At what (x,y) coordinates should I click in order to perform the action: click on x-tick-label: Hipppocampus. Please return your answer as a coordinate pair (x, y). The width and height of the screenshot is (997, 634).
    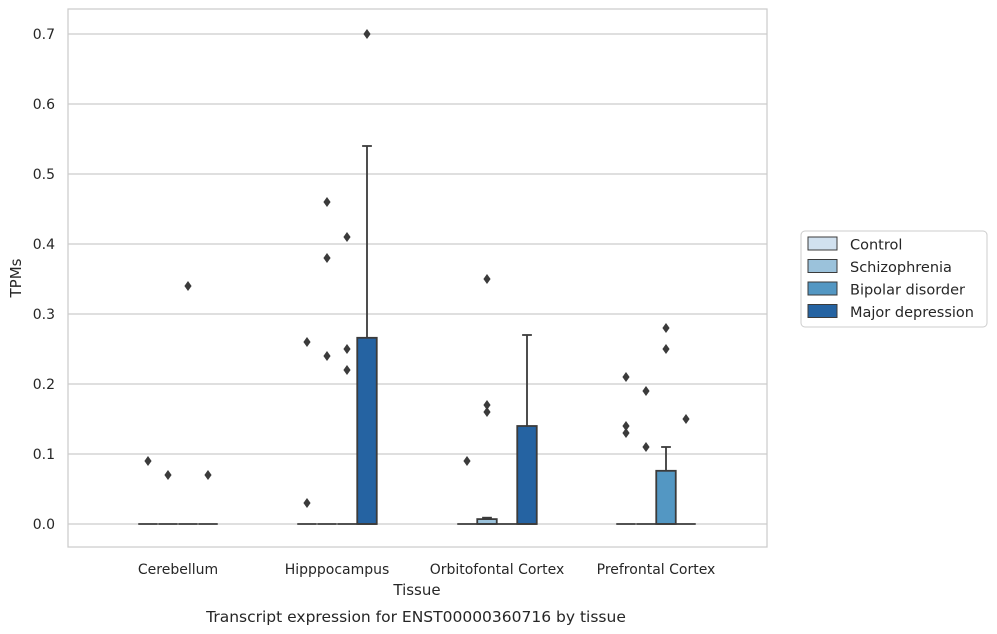
    Looking at the image, I should click on (337, 570).